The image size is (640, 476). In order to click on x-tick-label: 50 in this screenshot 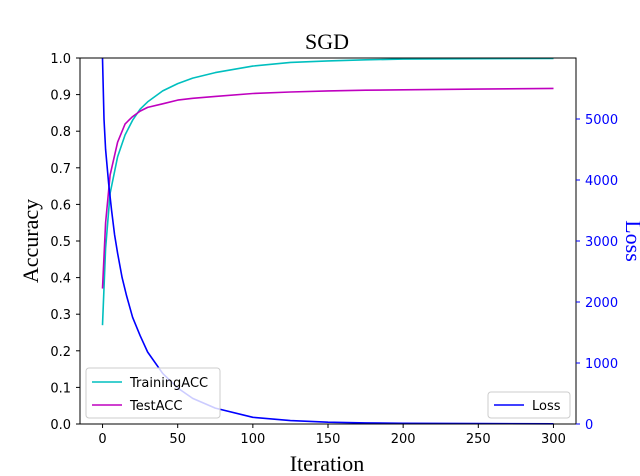, I will do `click(177, 439)`.